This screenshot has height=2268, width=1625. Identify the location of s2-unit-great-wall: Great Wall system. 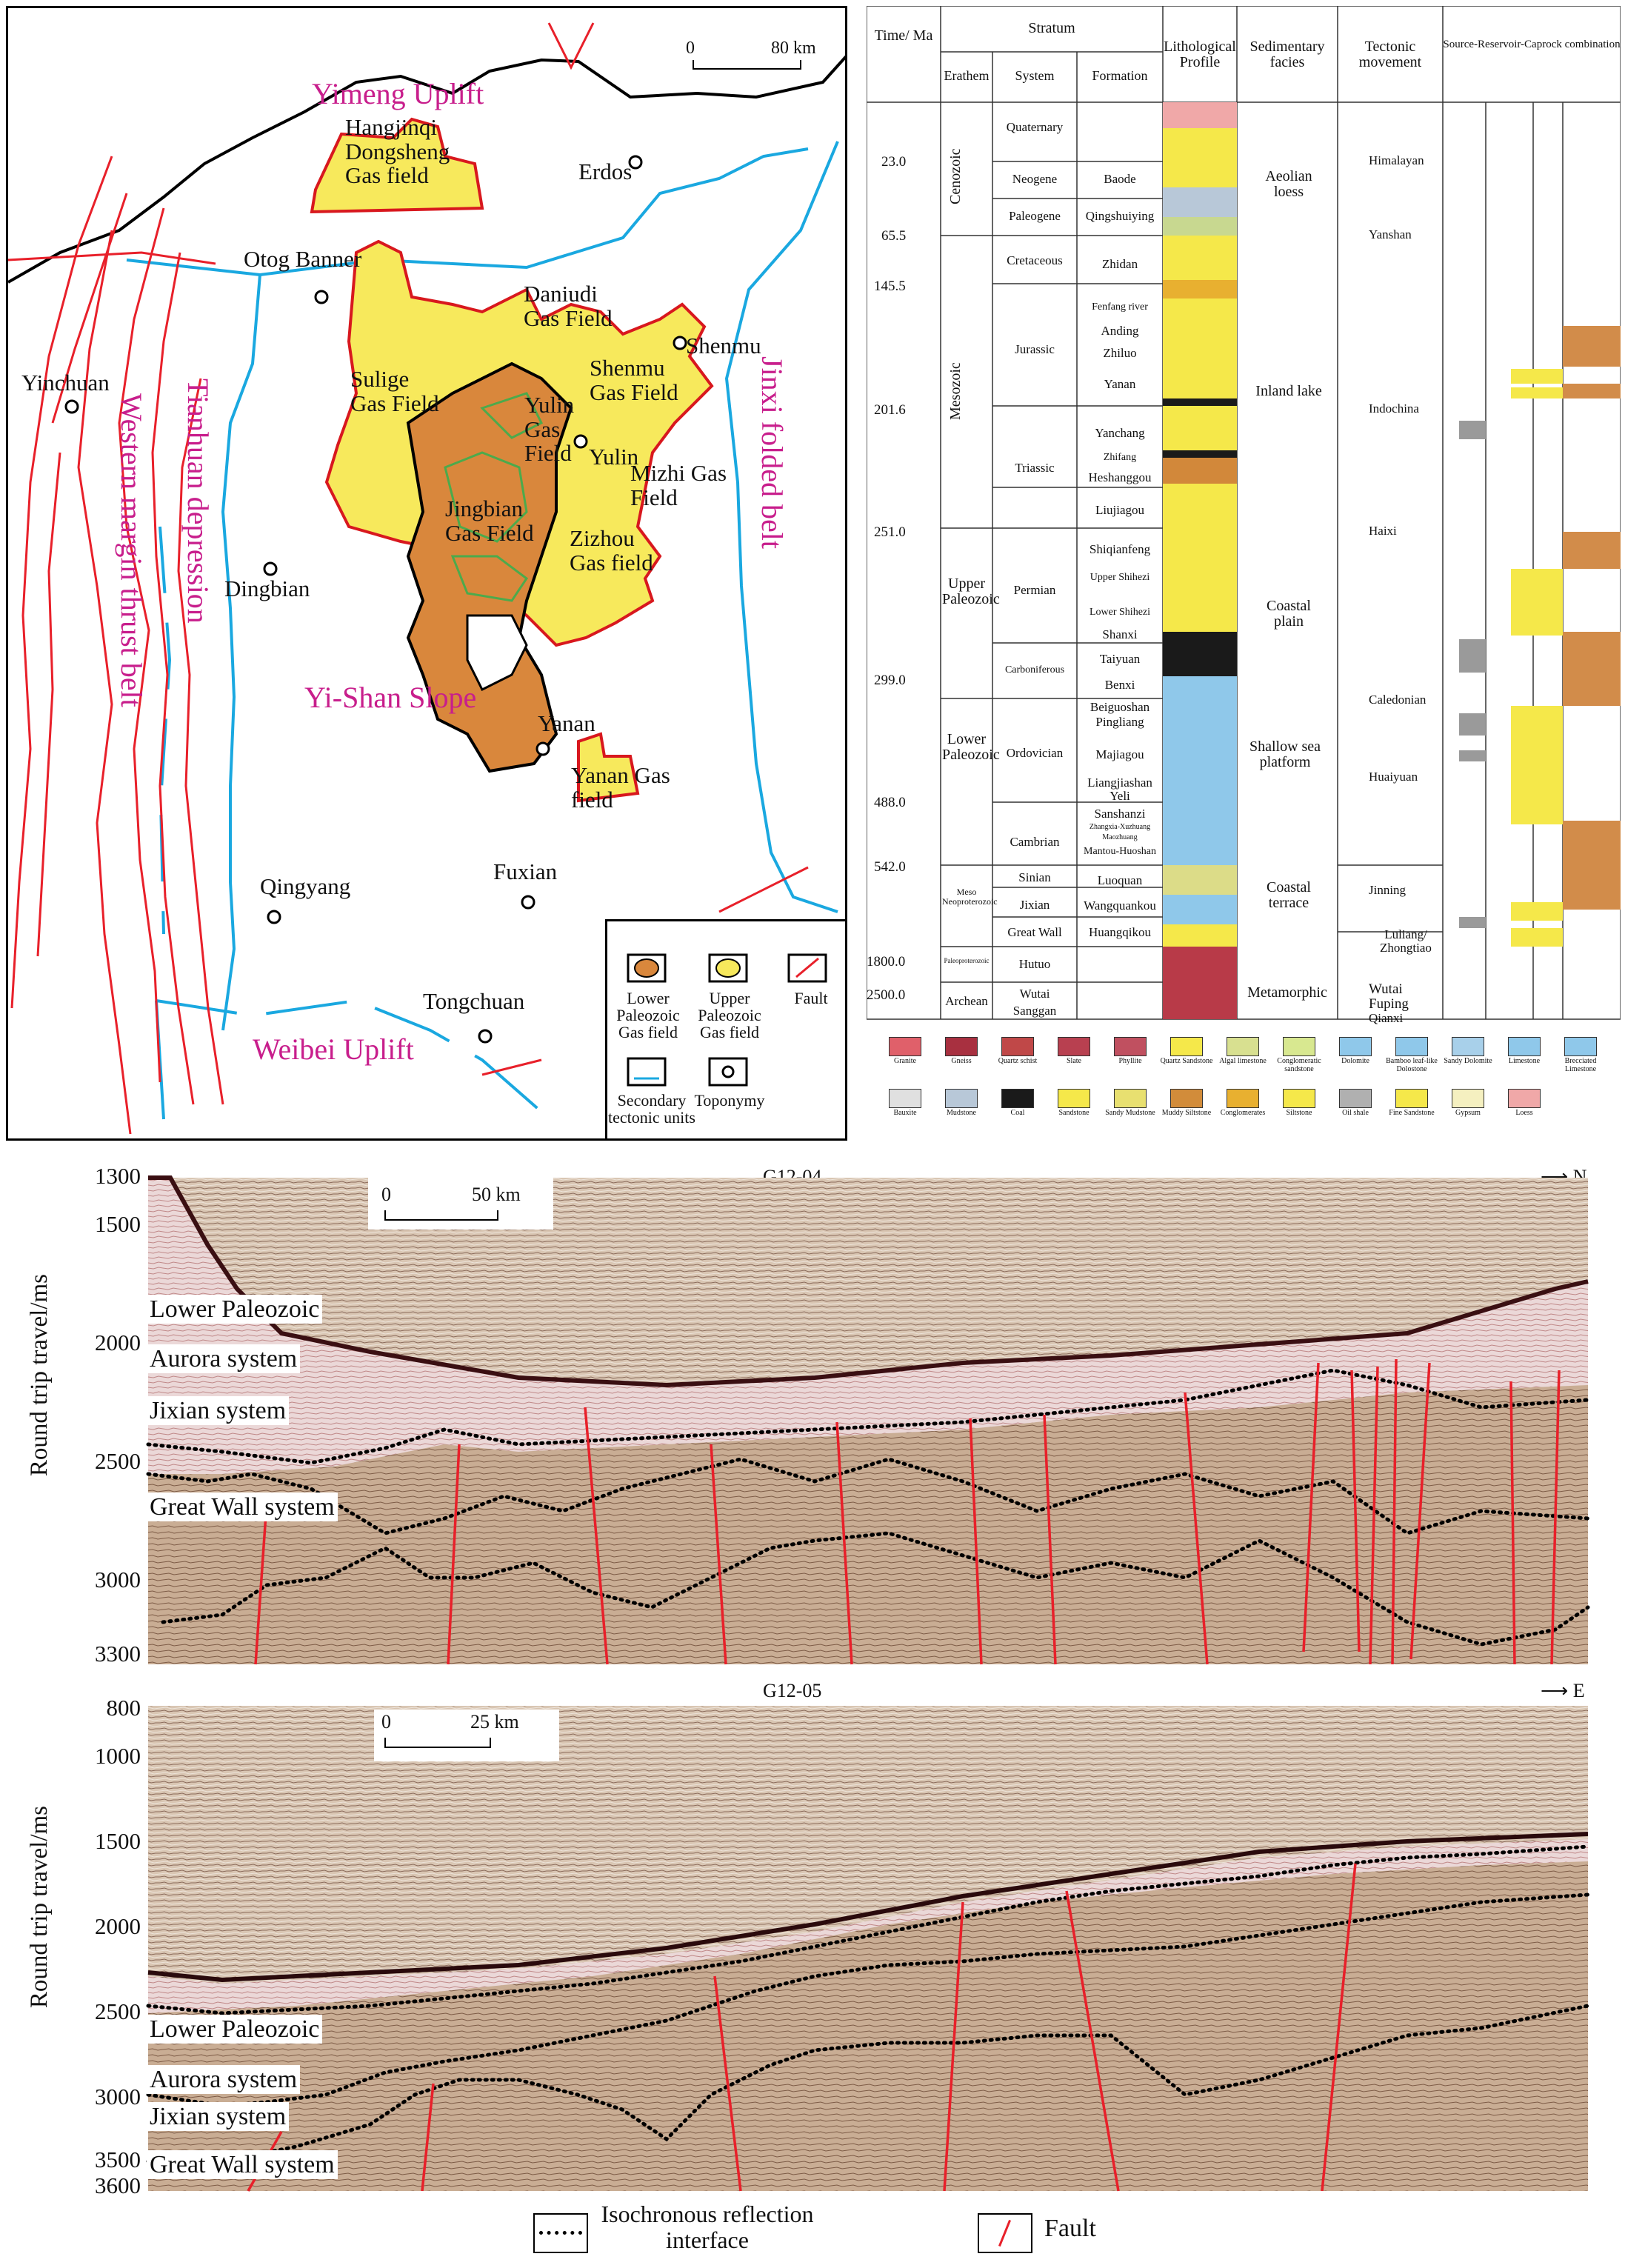
(242, 2165).